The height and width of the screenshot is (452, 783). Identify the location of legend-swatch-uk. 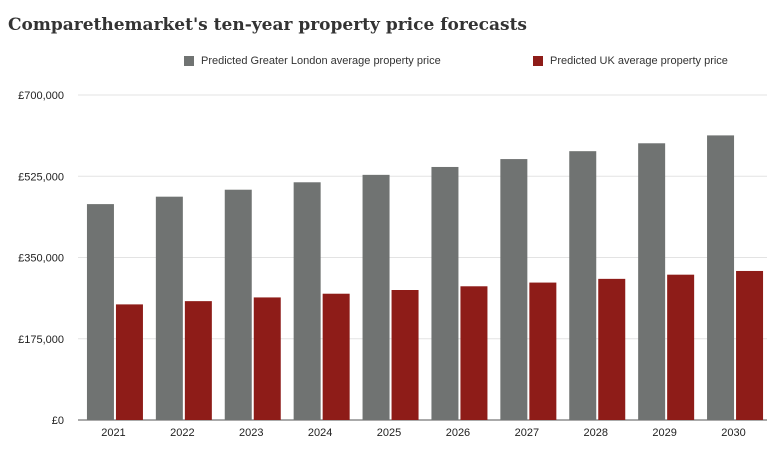
(538, 61).